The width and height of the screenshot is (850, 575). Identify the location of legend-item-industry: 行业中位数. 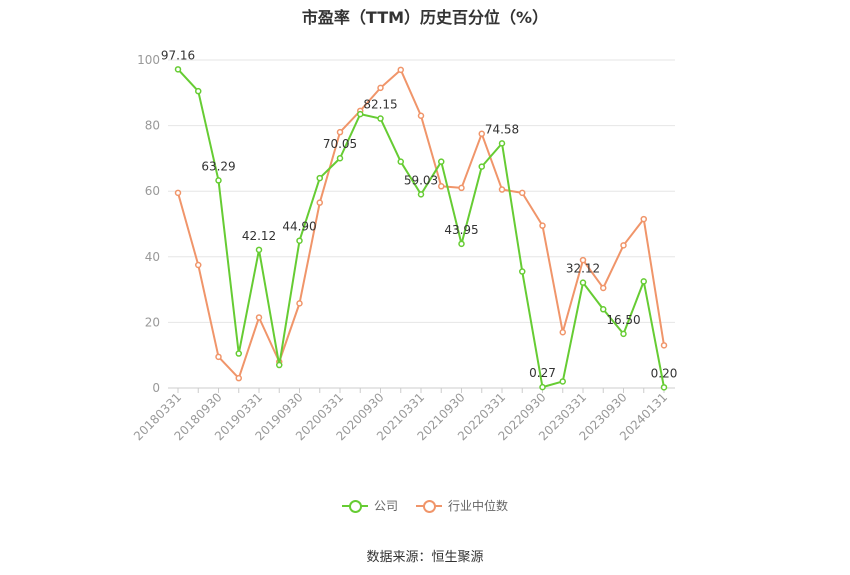
(462, 505).